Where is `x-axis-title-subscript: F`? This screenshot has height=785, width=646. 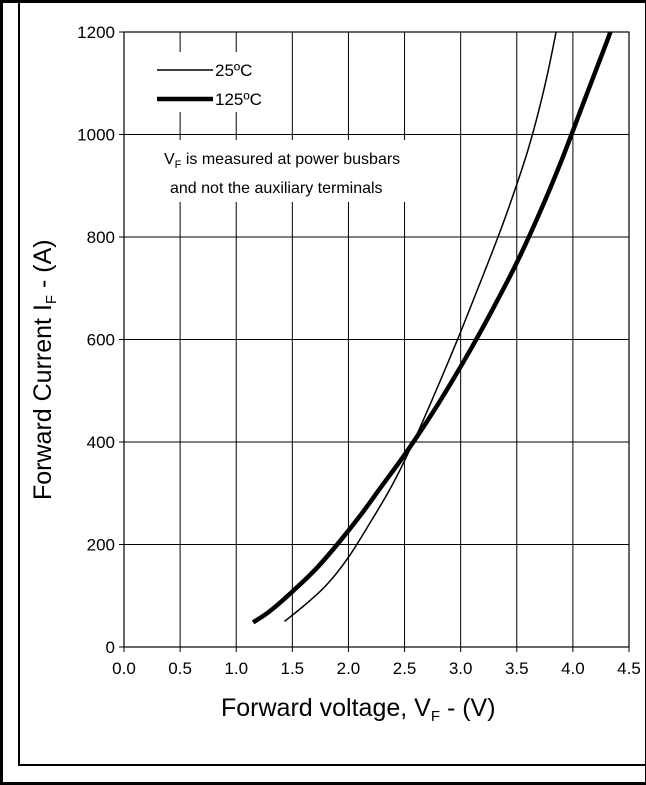
x-axis-title-subscript: F is located at coordinates (435, 716).